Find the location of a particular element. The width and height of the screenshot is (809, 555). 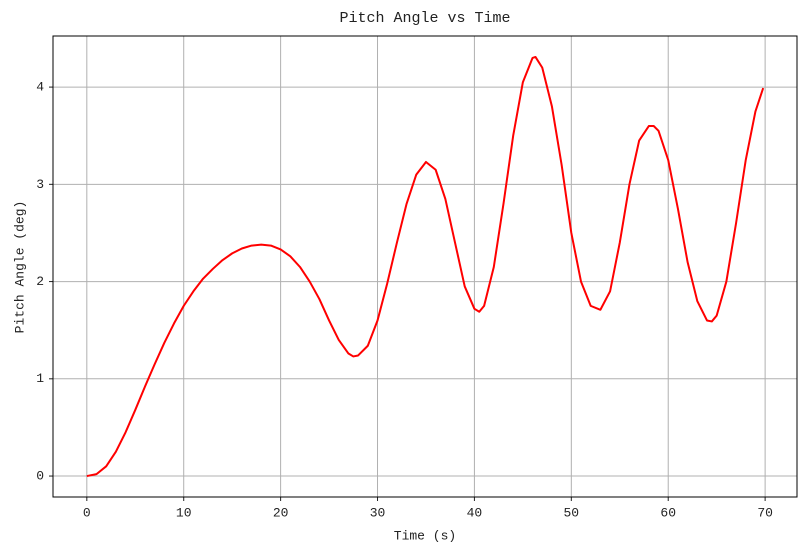

x-tick-label: 40 is located at coordinates (475, 512).